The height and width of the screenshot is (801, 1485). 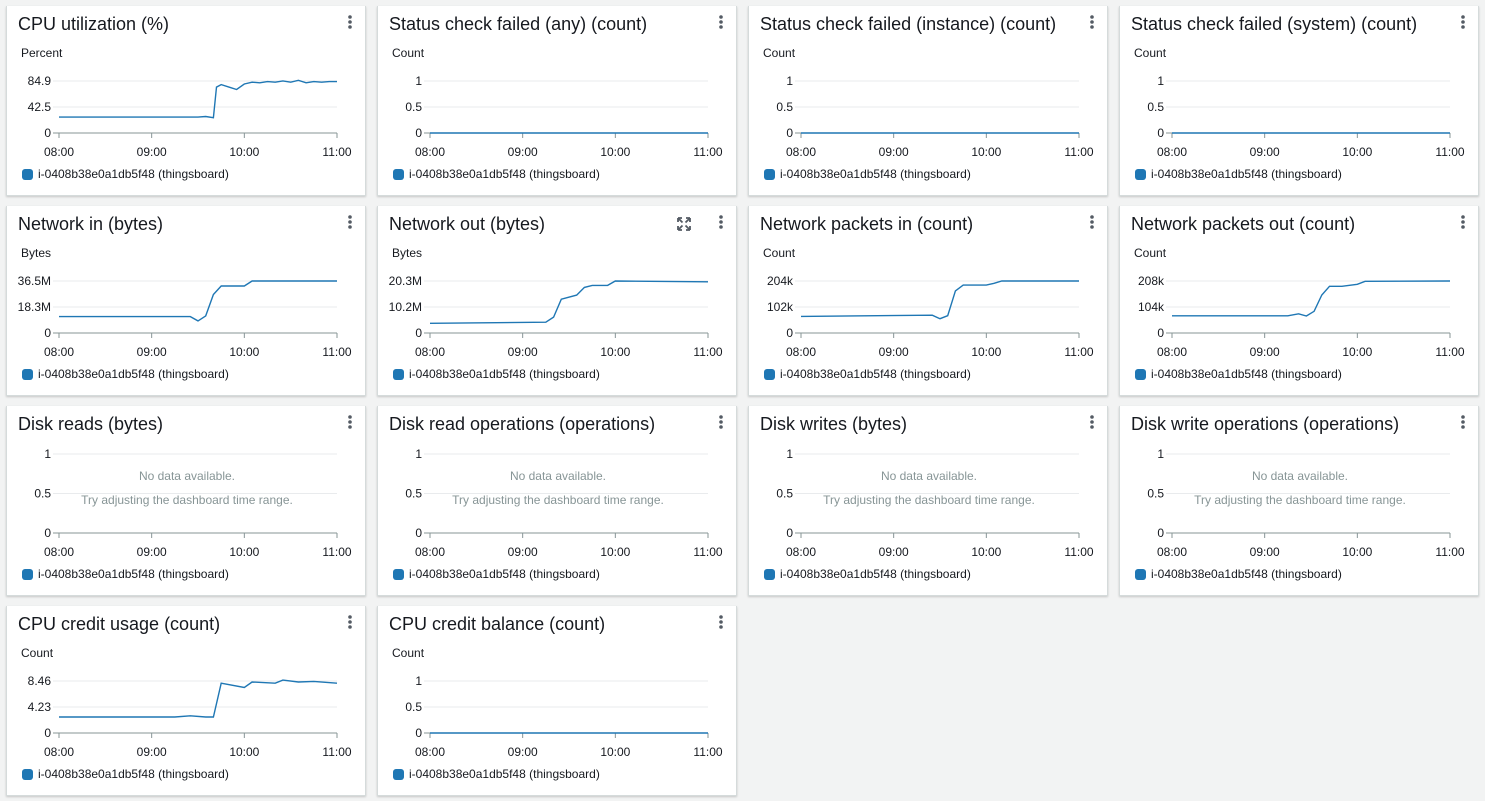 I want to click on no-data-hint: Try adjusting the dashboard time range., so click(x=929, y=500).